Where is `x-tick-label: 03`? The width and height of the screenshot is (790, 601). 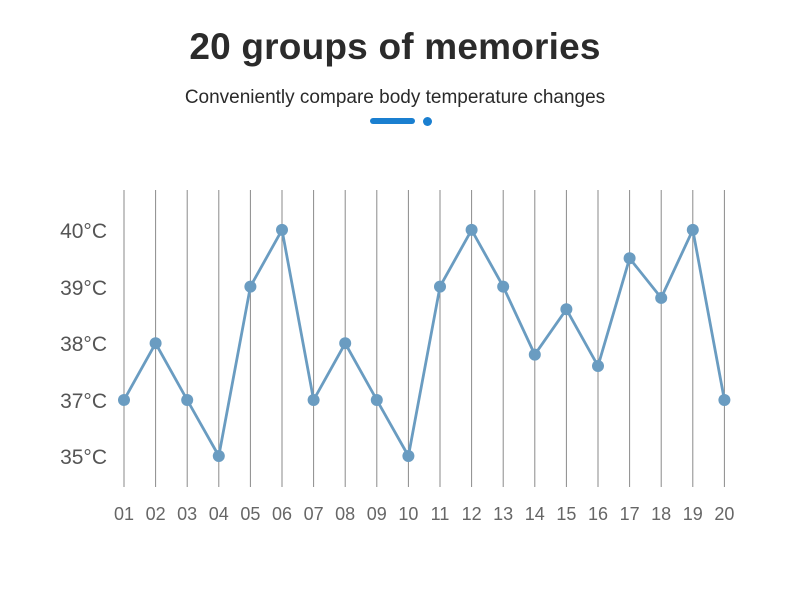 x-tick-label: 03 is located at coordinates (187, 514).